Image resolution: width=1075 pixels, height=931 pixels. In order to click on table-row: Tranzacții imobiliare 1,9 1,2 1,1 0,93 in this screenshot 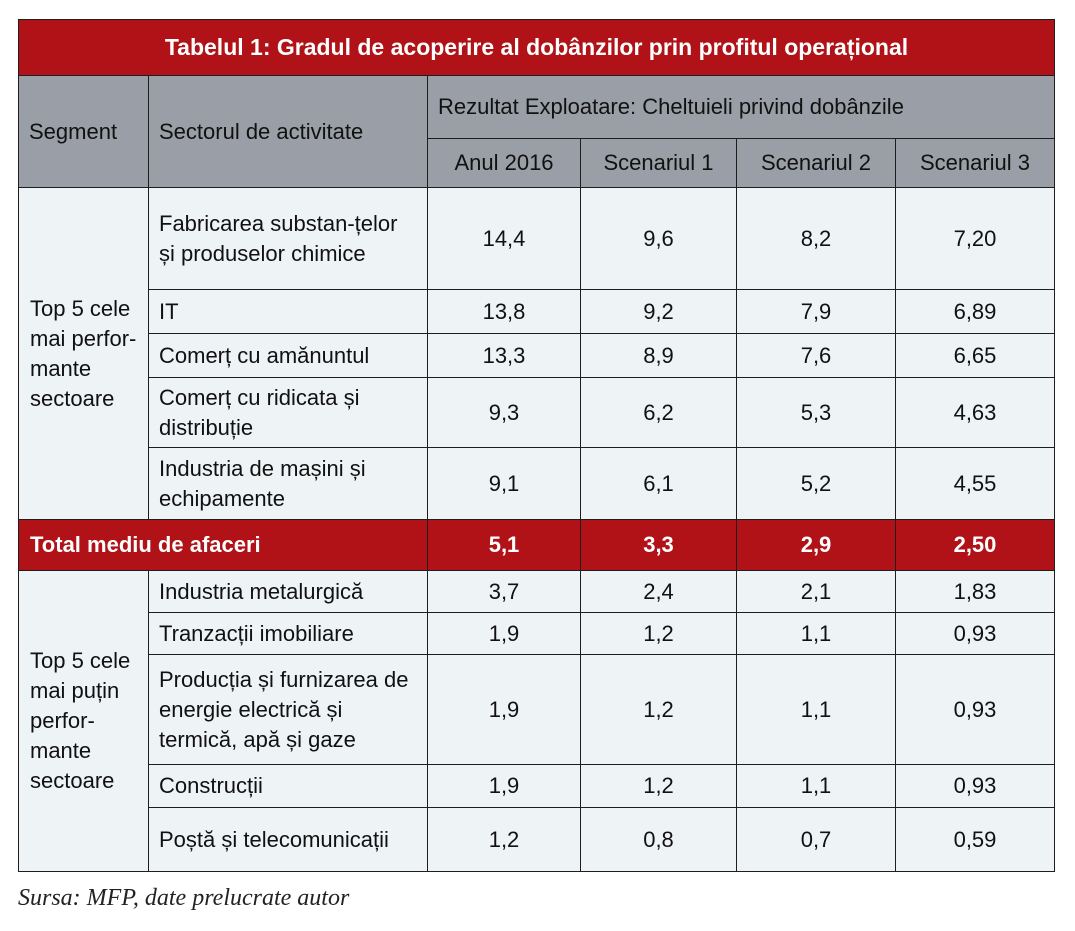, I will do `click(537, 633)`.